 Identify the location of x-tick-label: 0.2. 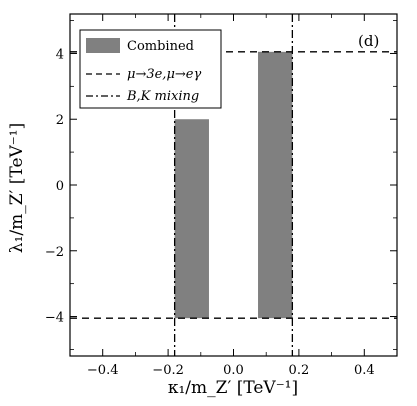
(299, 370).